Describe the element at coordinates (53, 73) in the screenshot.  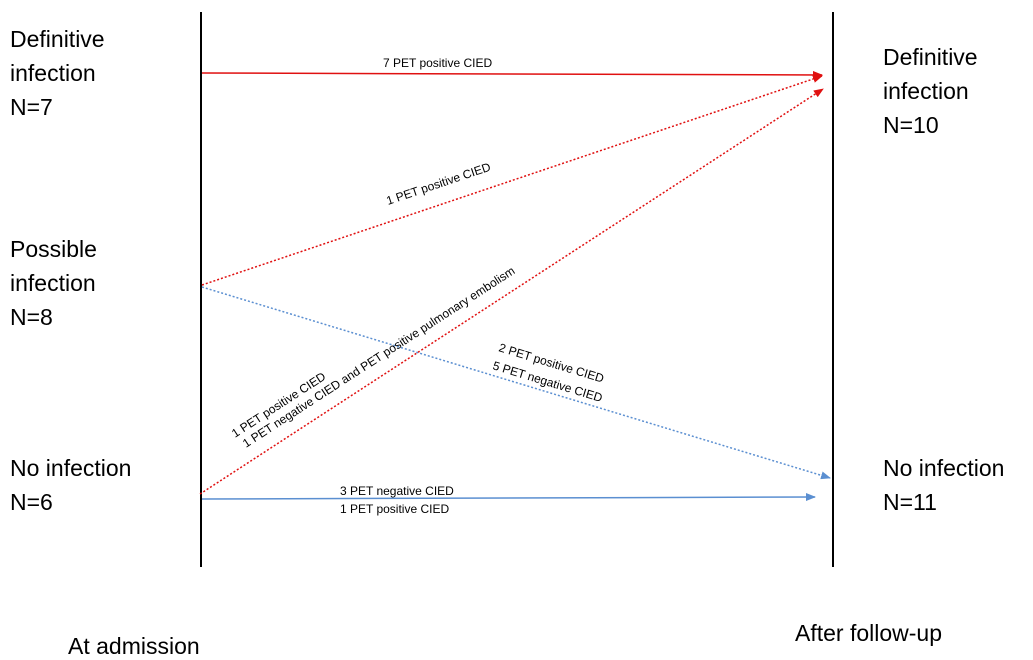
I see `left-group-definitive-line2: infection` at that location.